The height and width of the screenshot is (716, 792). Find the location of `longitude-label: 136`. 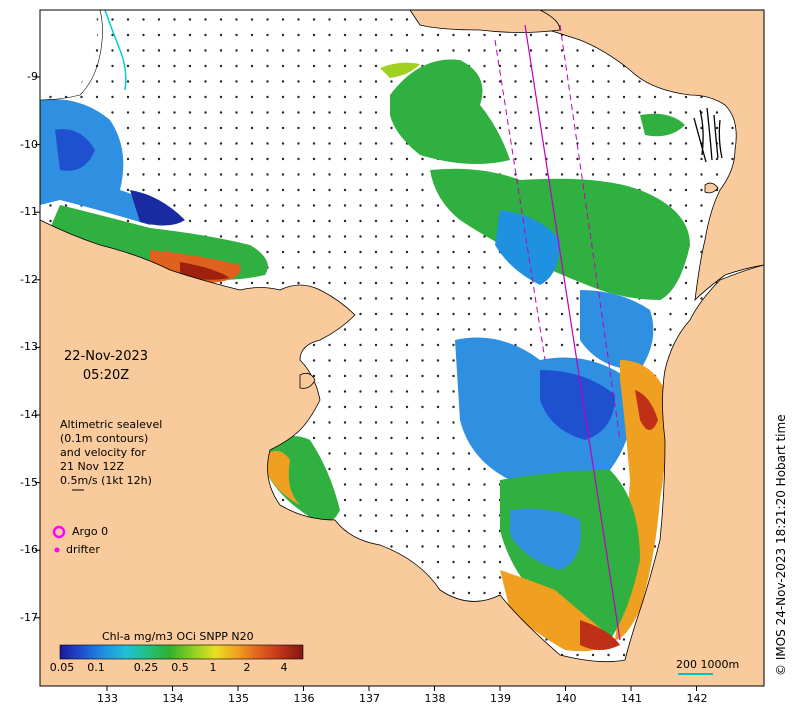

longitude-label: 136 is located at coordinates (304, 698).